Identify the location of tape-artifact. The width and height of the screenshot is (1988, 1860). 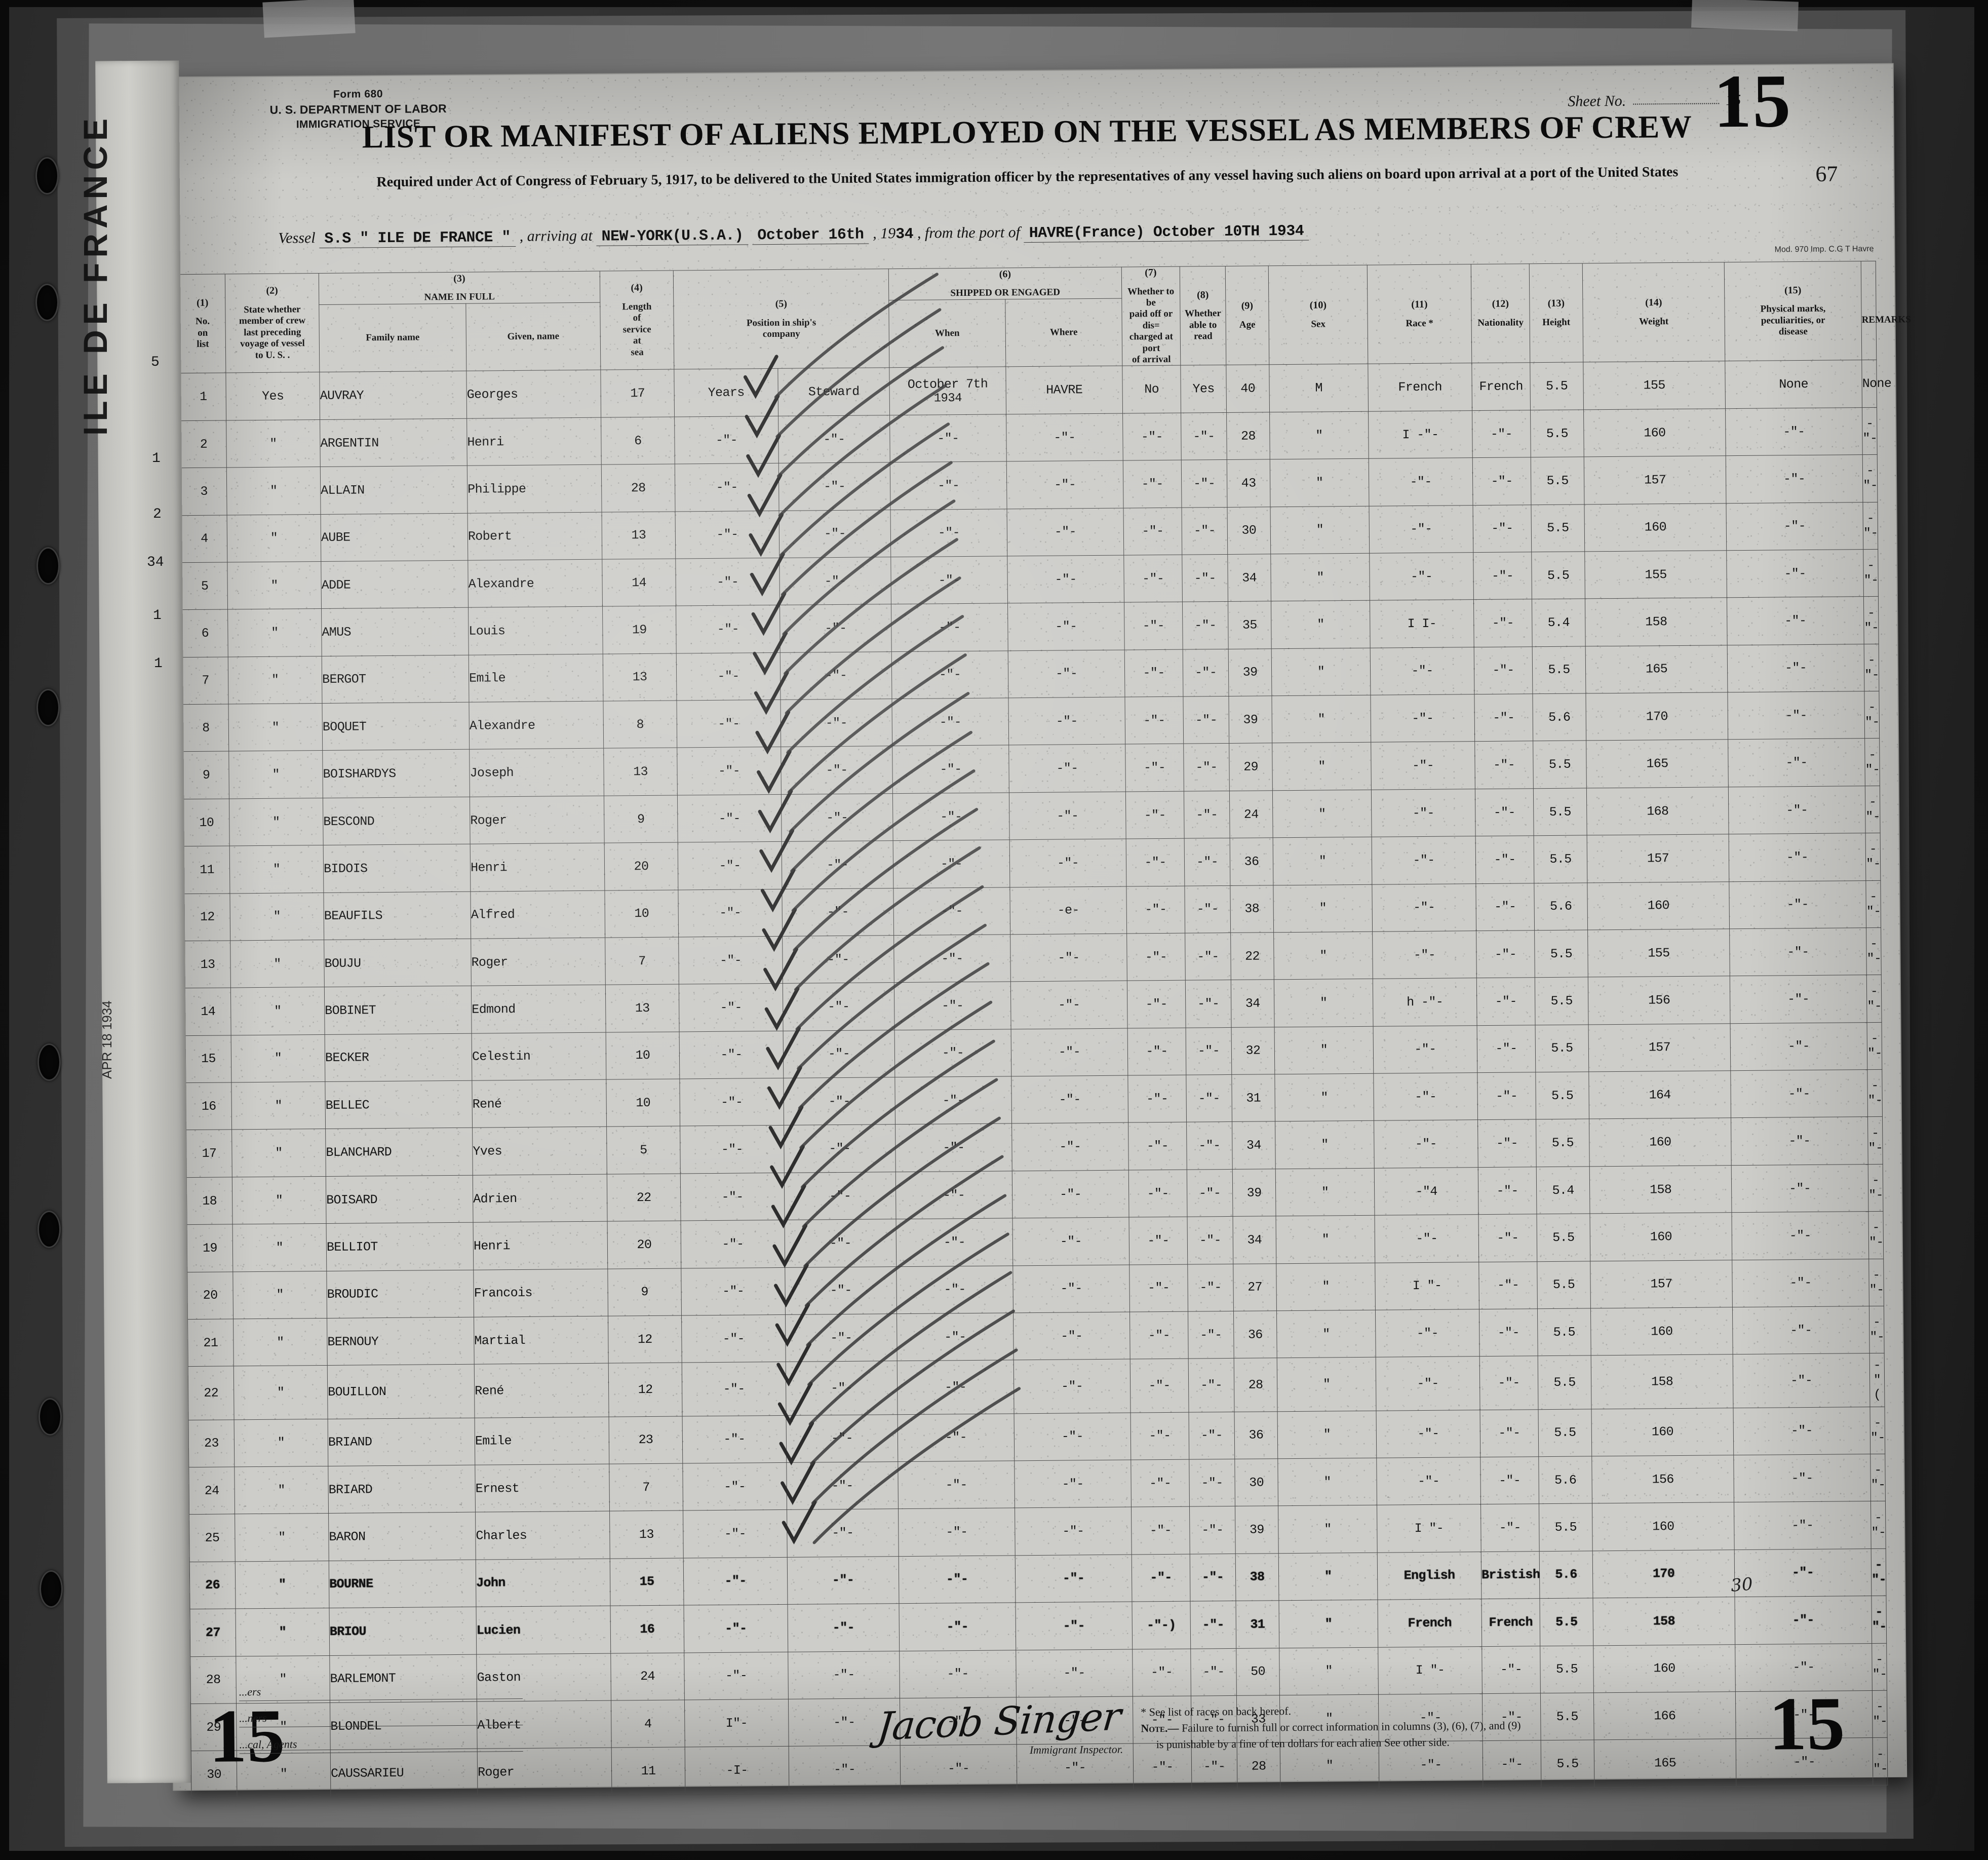
(1745, 15).